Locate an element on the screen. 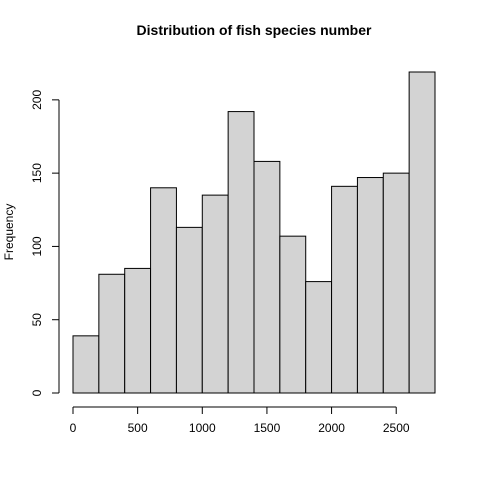  y-axis-label: Frequency is located at coordinates (9, 232).